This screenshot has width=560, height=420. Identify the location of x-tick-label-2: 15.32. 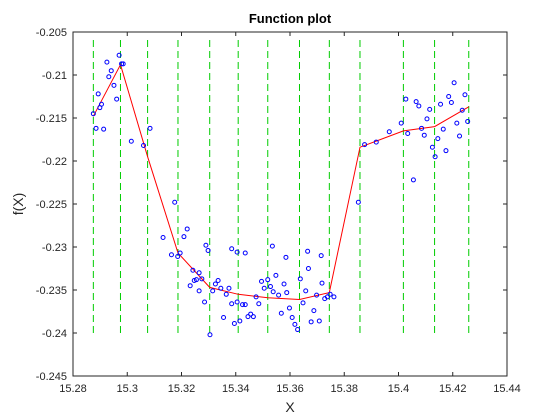
(182, 389).